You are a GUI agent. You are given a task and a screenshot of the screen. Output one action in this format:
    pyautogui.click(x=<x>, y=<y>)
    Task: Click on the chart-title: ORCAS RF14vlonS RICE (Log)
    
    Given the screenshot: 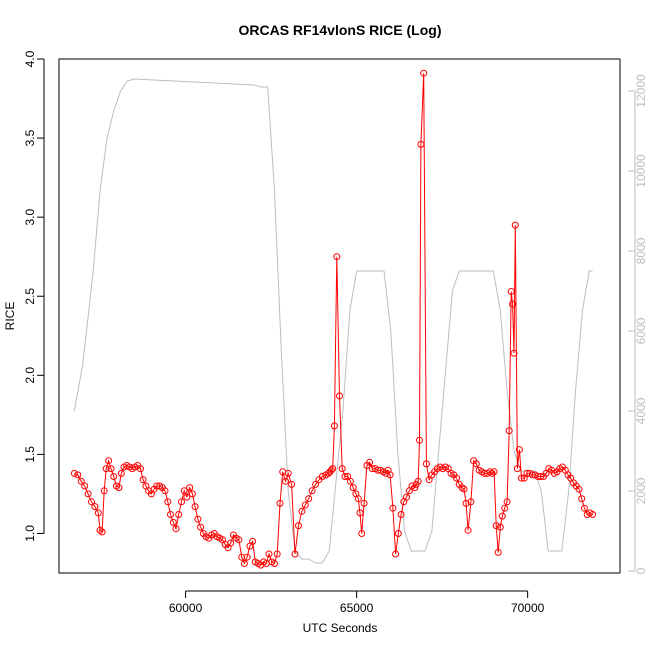 What is the action you would take?
    pyautogui.click(x=339, y=30)
    